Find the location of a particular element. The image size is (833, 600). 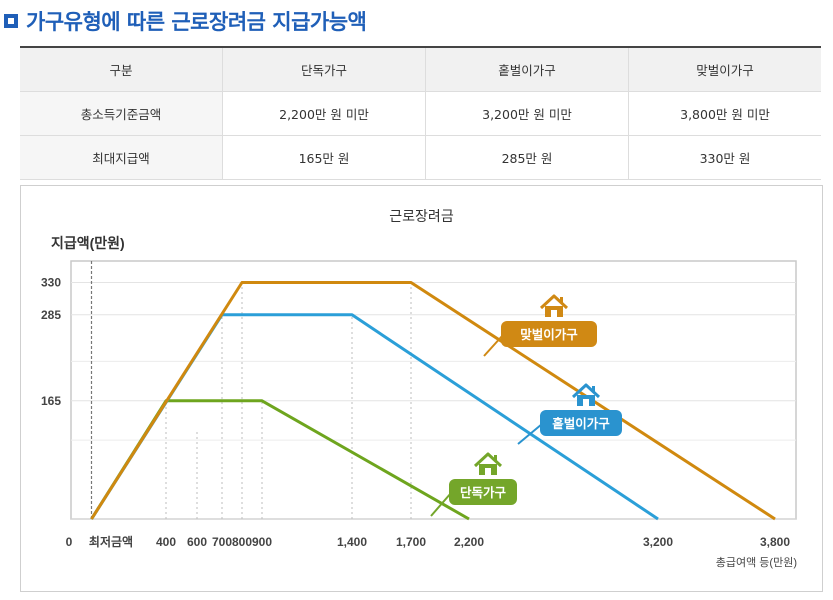

x-tick-label: 400 is located at coordinates (166, 542).